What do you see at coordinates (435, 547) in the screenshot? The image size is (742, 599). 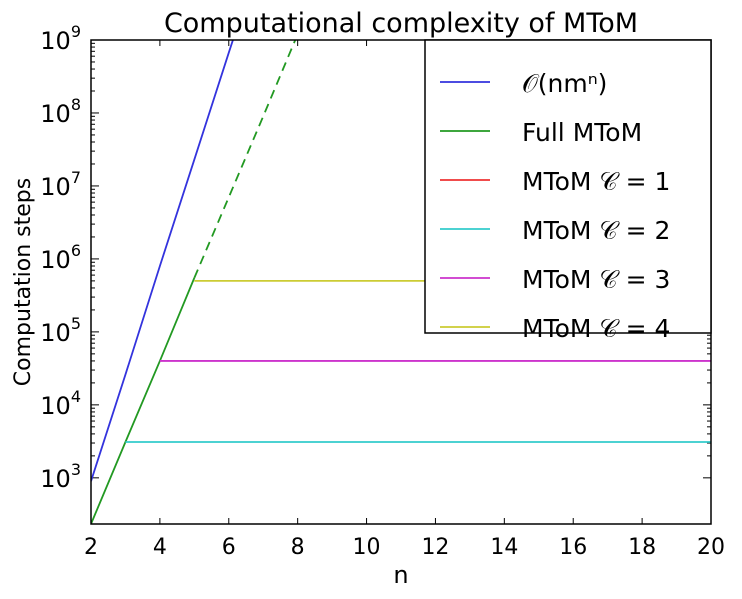 I see `x-tick-label: 12` at bounding box center [435, 547].